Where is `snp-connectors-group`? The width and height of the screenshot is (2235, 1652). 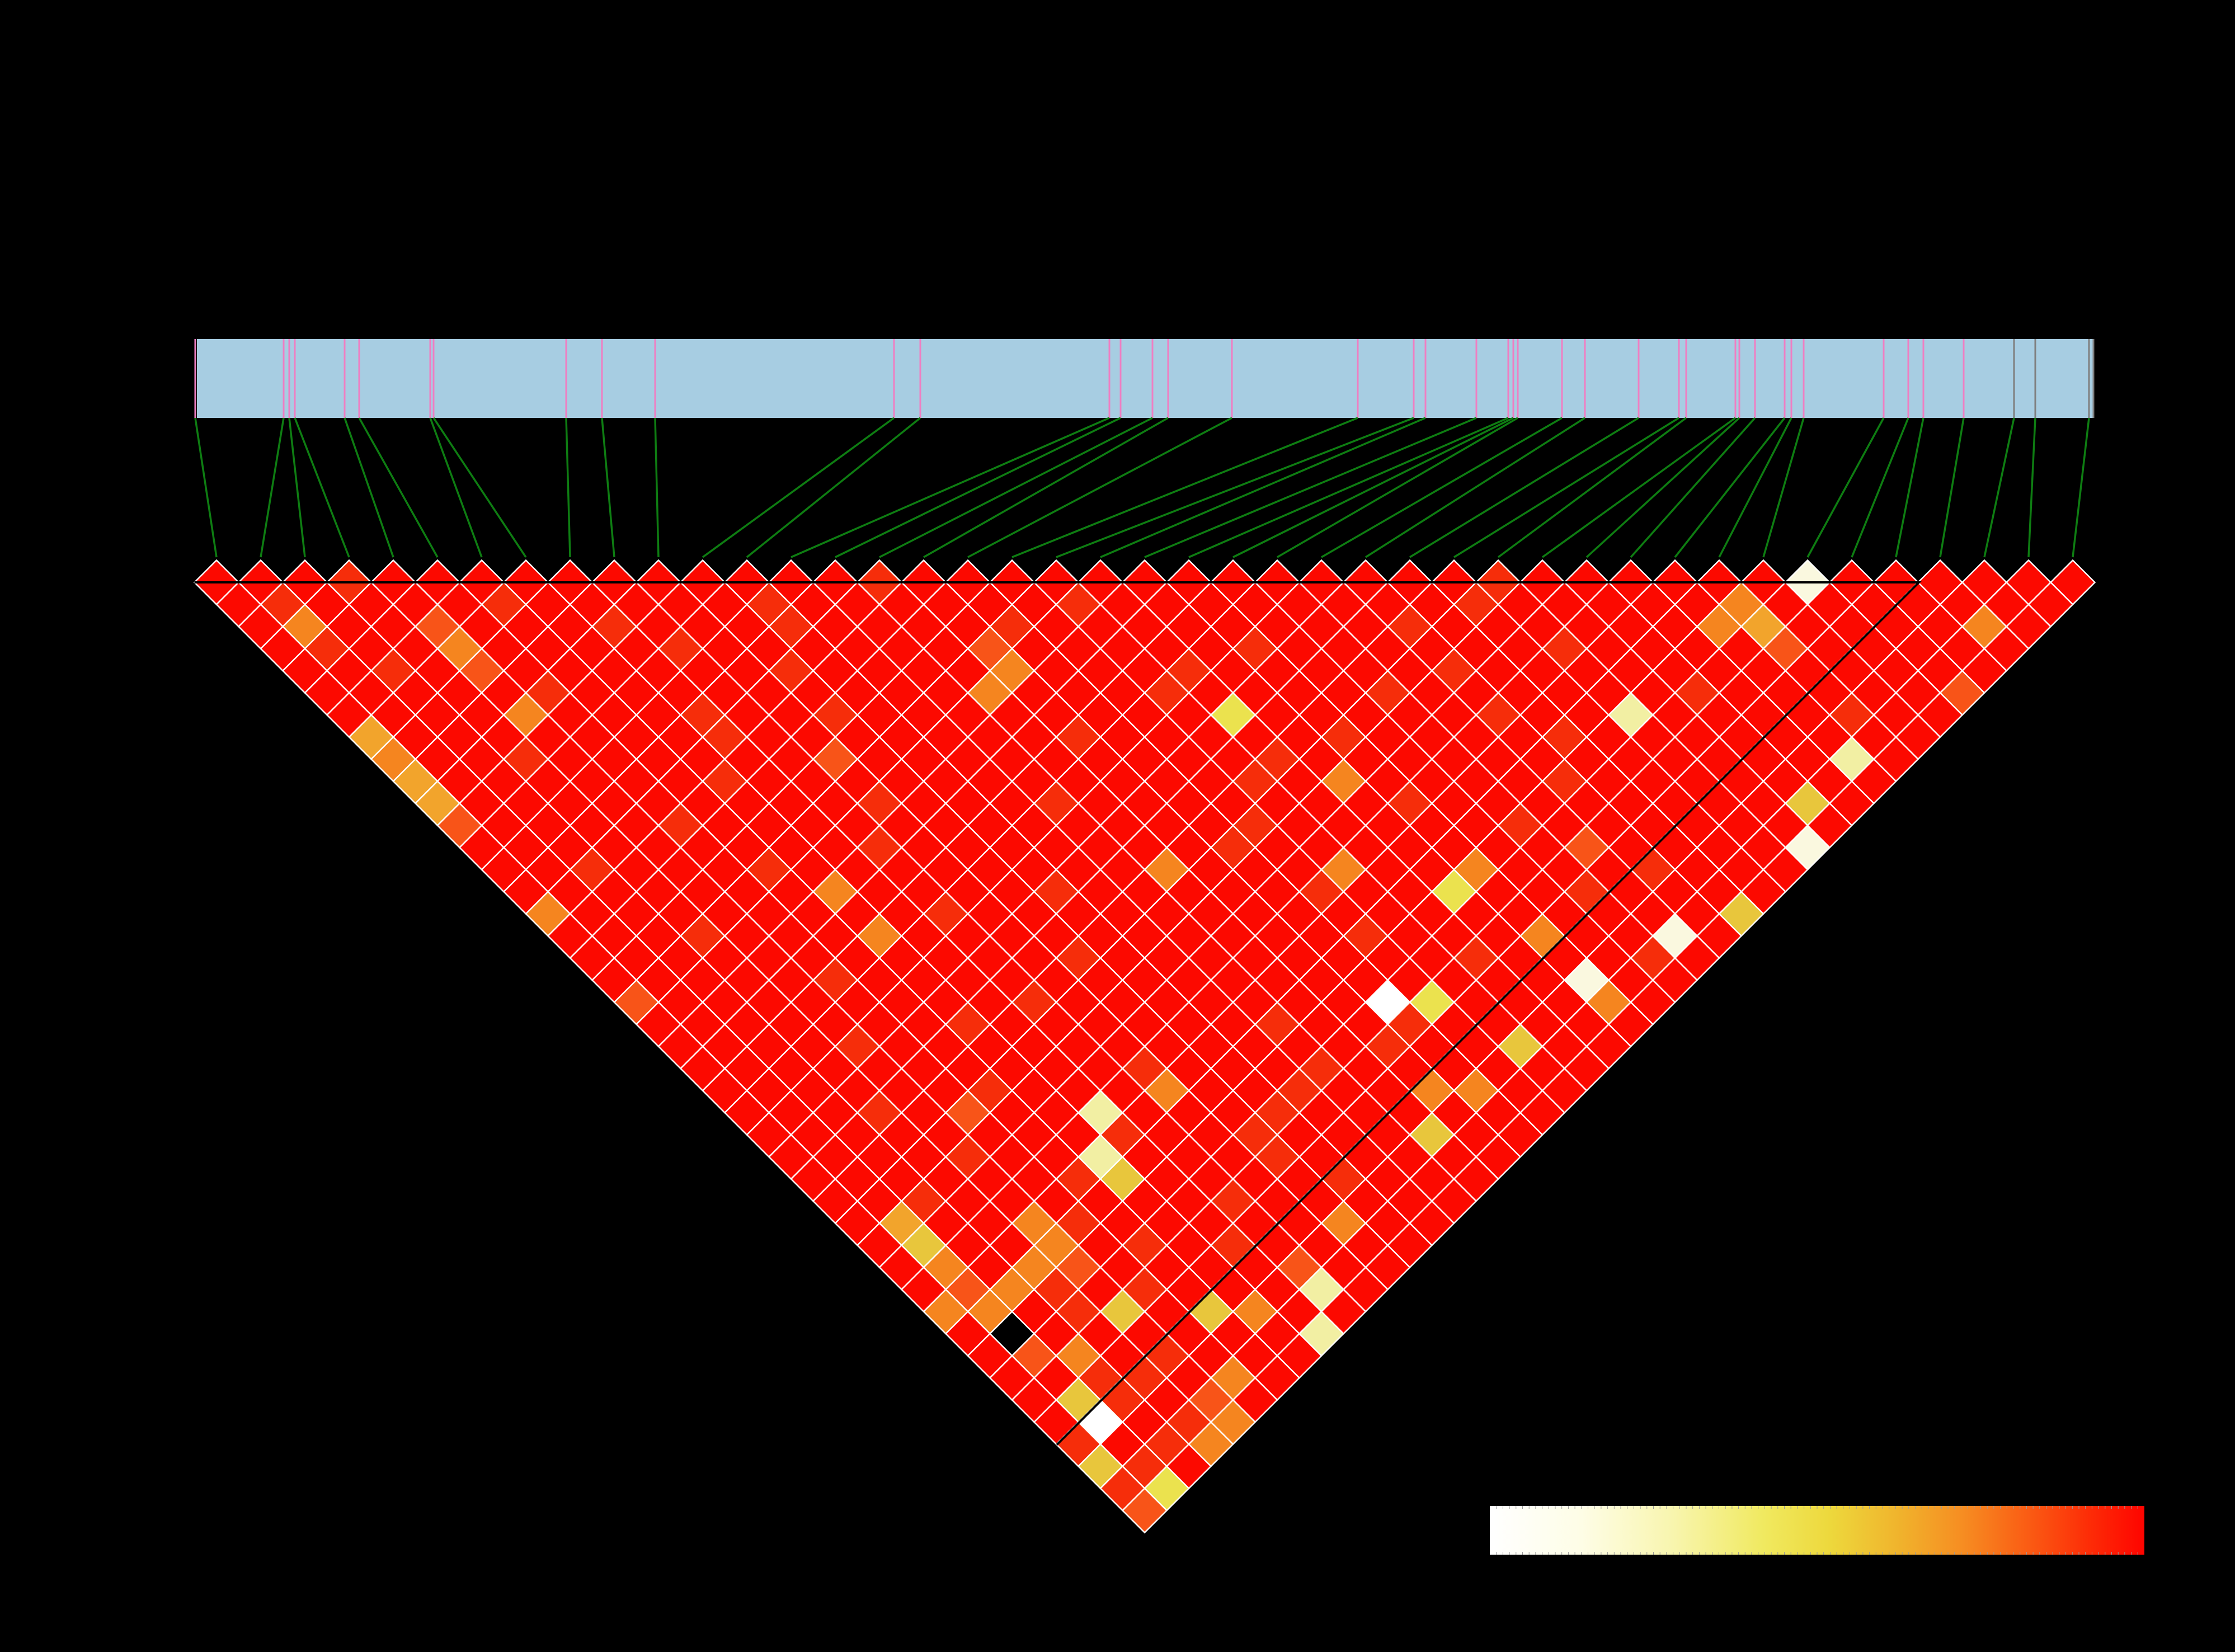
snp-connectors-group is located at coordinates (1142, 488).